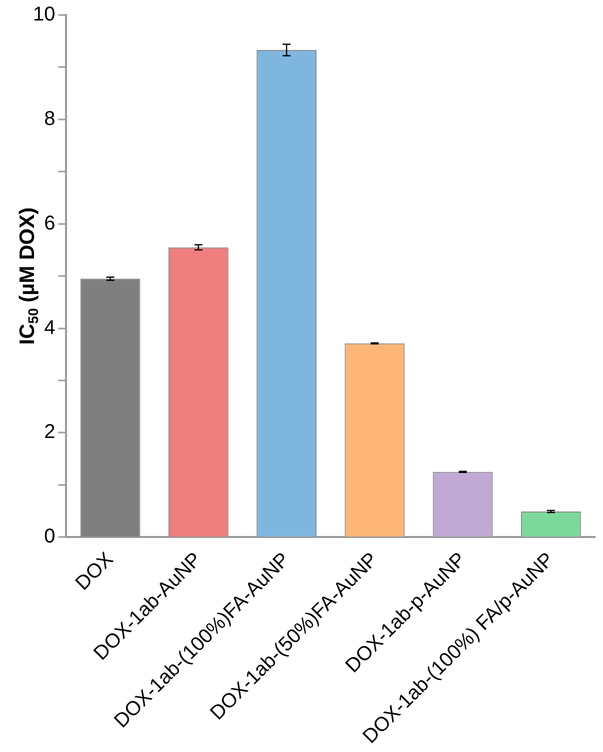  I want to click on y-tick-label: 4, so click(50, 327).